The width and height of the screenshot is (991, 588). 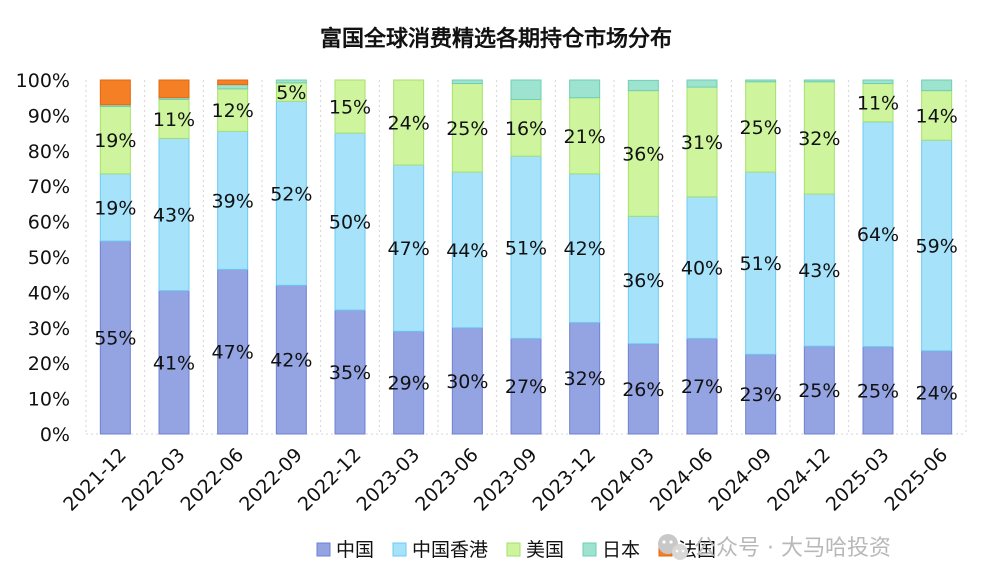 What do you see at coordinates (271, 480) in the screenshot?
I see `x-tick-label: 2022-09` at bounding box center [271, 480].